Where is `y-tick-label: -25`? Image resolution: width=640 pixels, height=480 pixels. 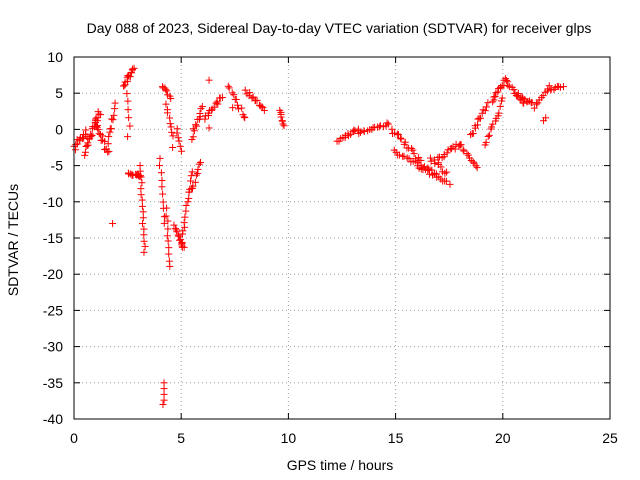
y-tick-label: -25 is located at coordinates (53, 310).